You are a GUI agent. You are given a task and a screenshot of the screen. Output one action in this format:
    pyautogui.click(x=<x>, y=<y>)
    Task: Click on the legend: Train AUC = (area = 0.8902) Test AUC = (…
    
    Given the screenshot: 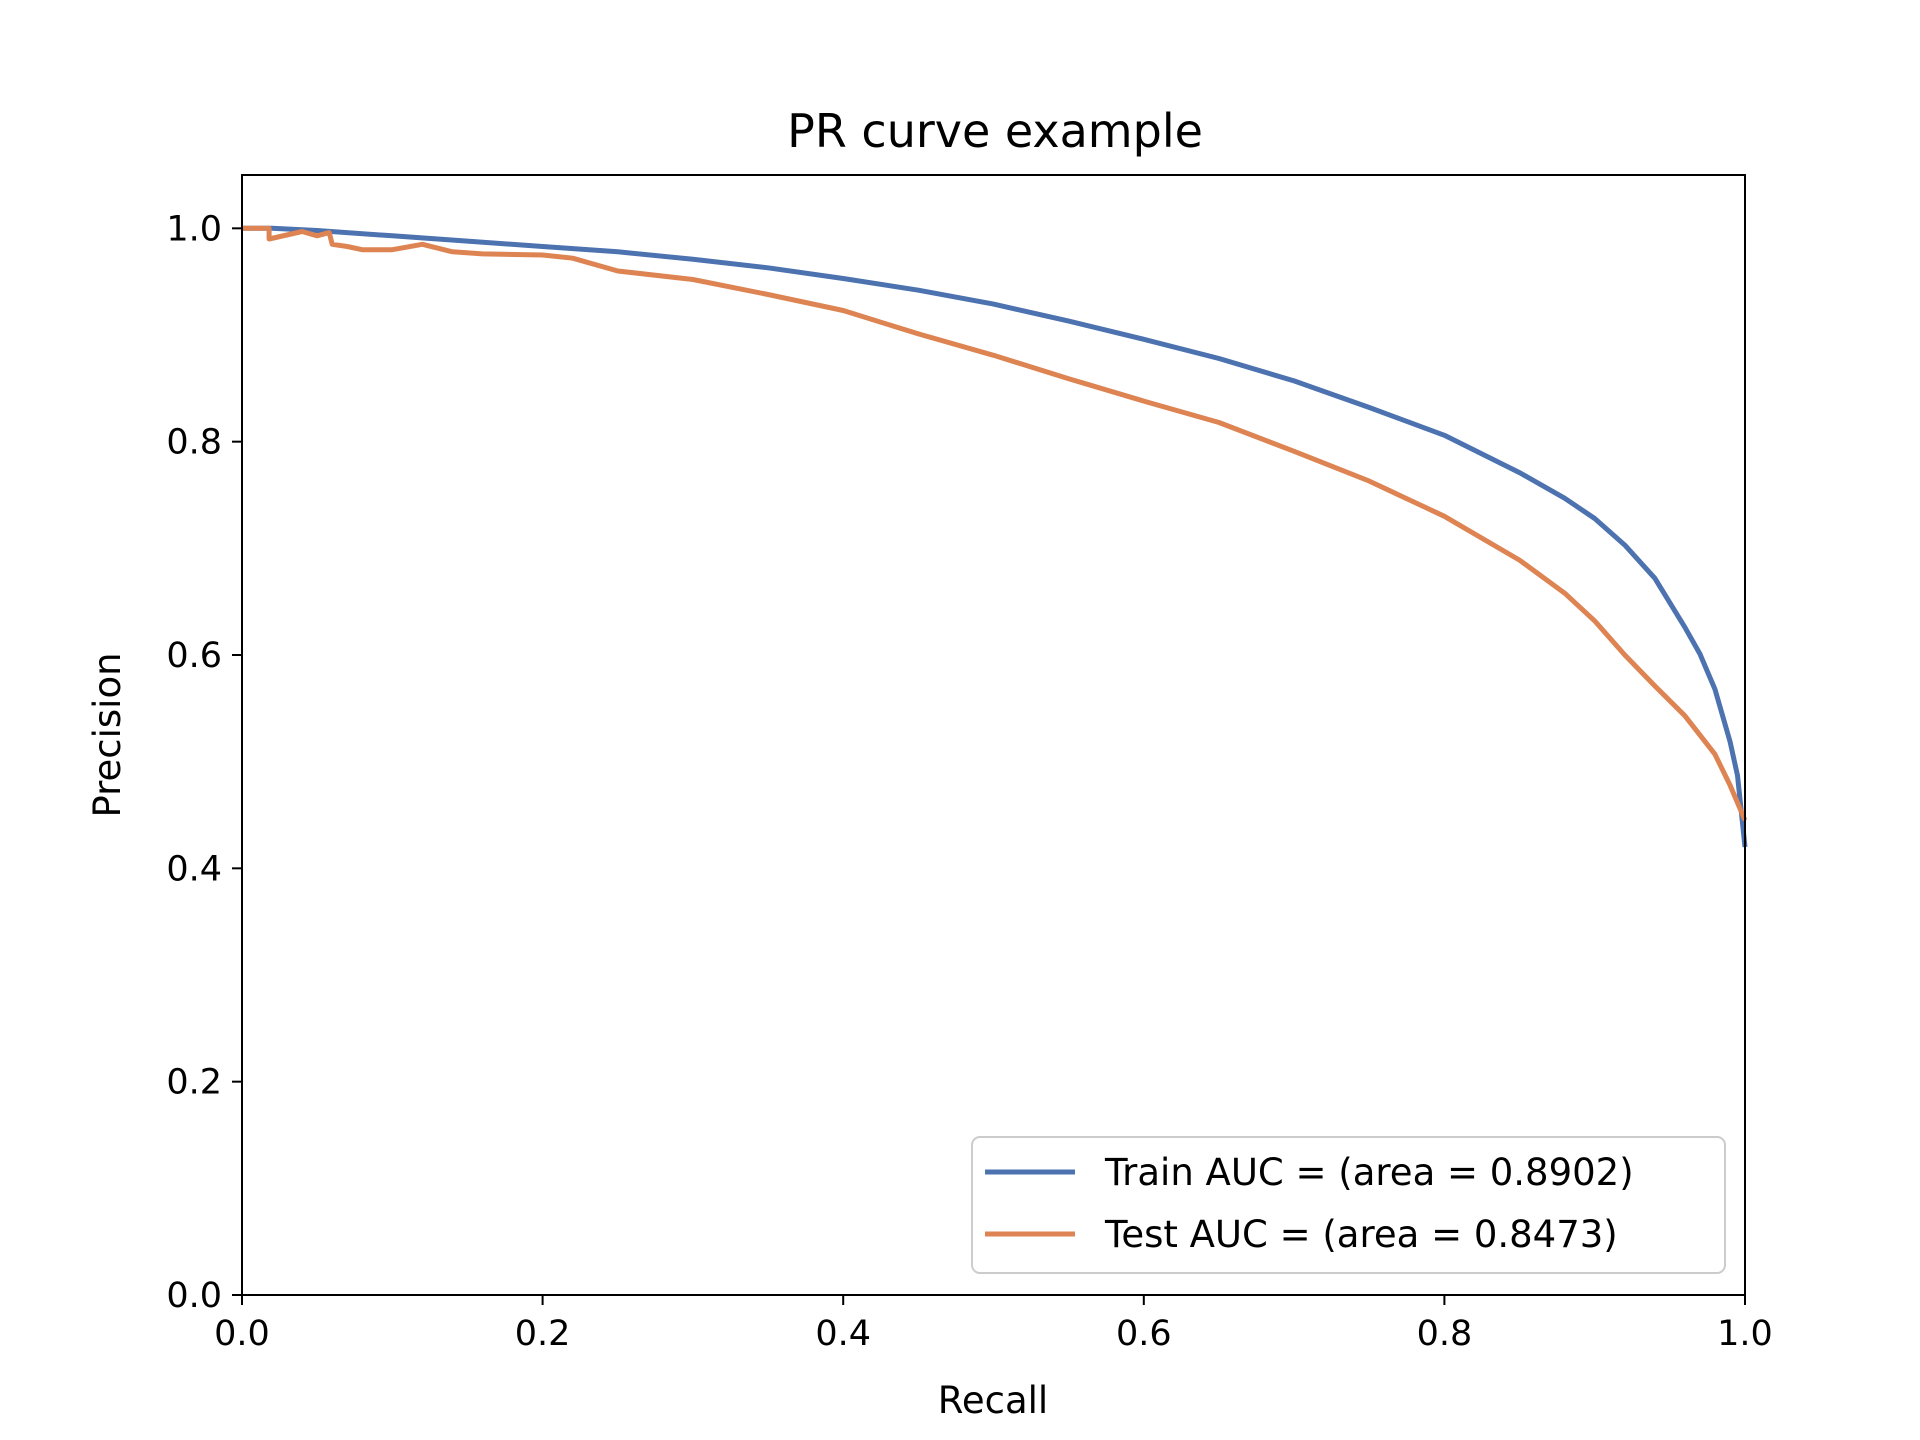 What is the action you would take?
    pyautogui.click(x=1348, y=1205)
    